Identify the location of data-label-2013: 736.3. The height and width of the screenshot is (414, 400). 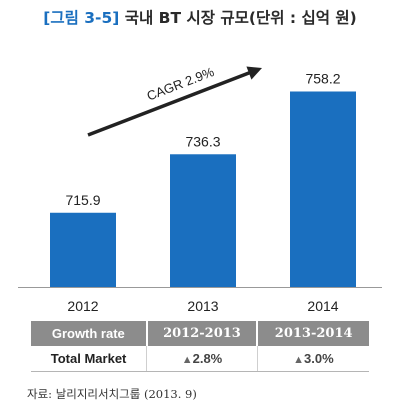
(202, 141).